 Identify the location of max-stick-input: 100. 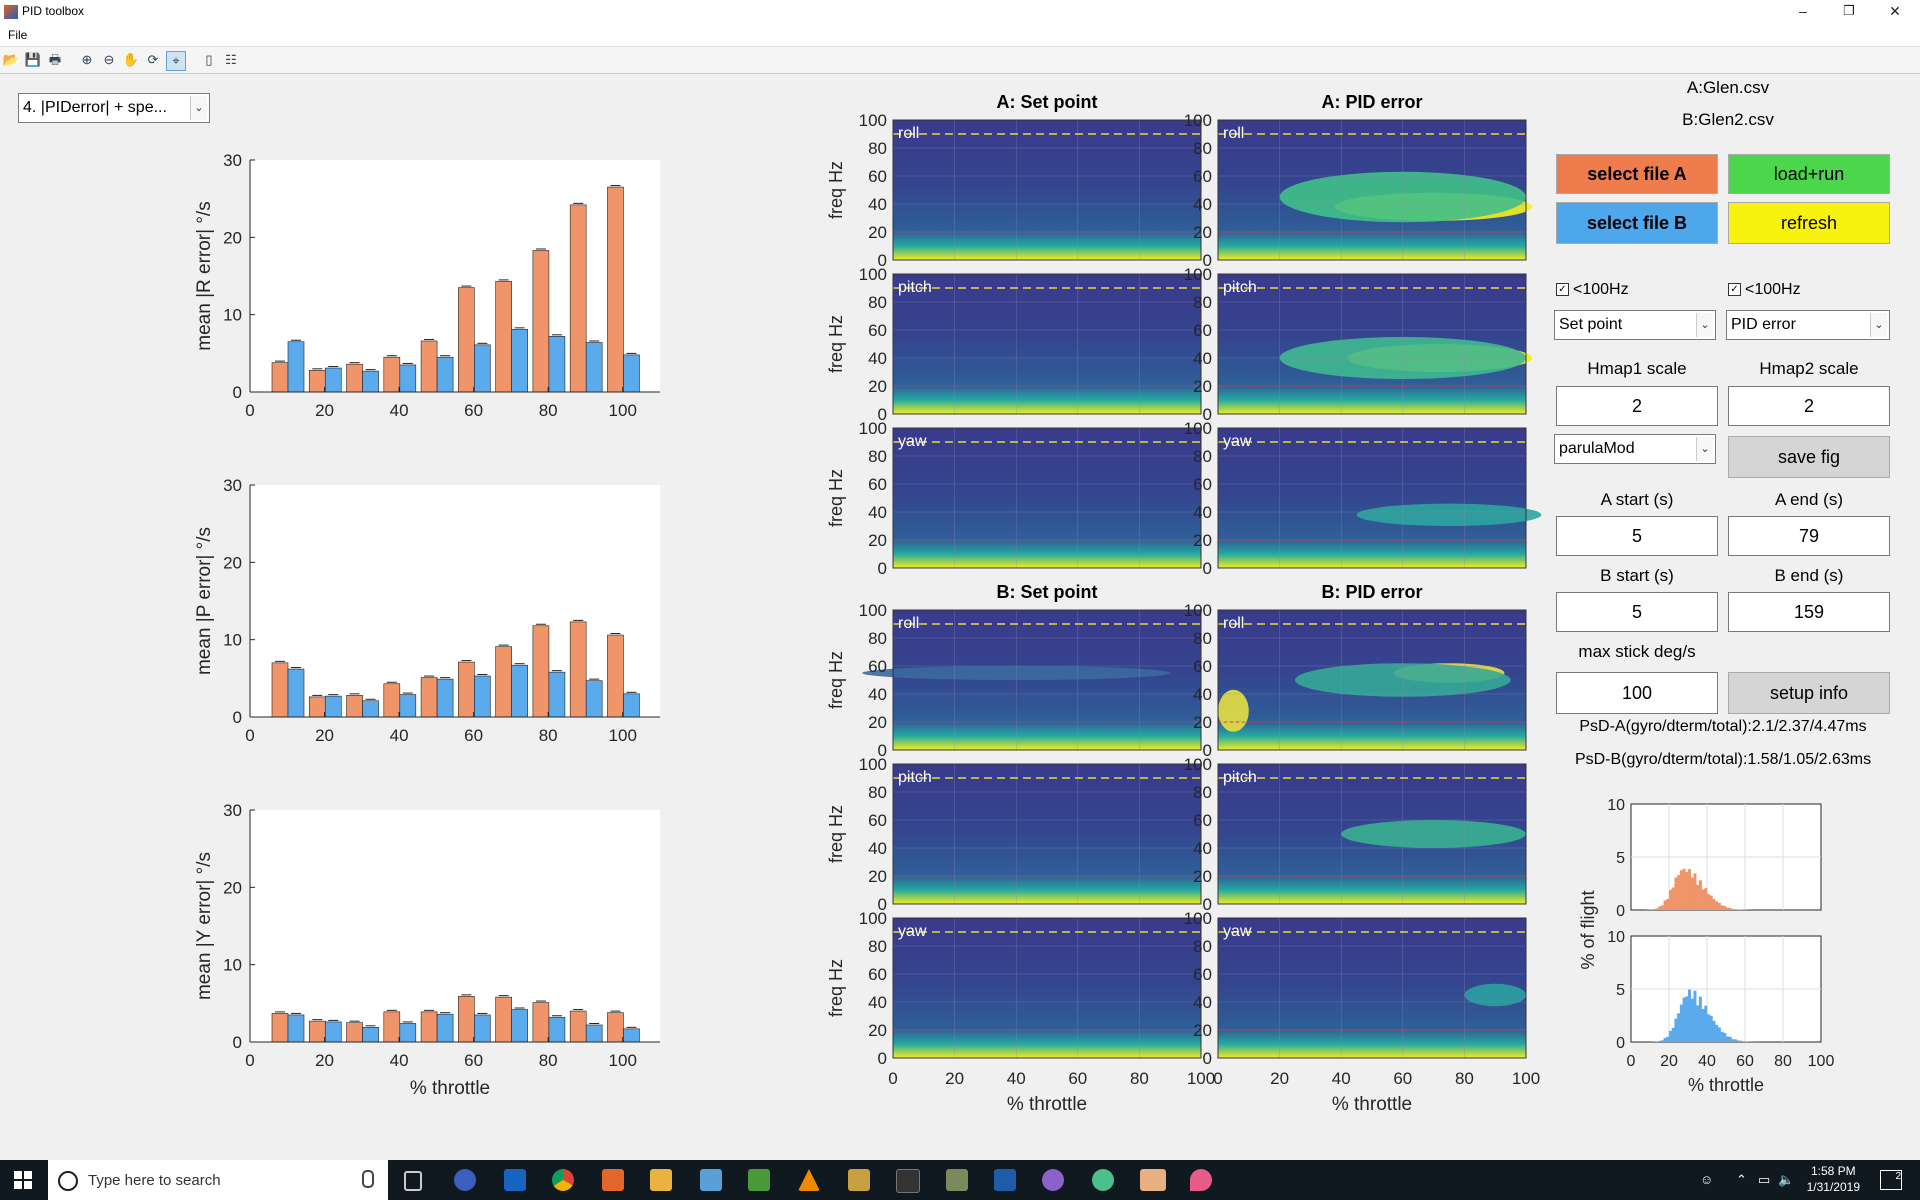
(1637, 693).